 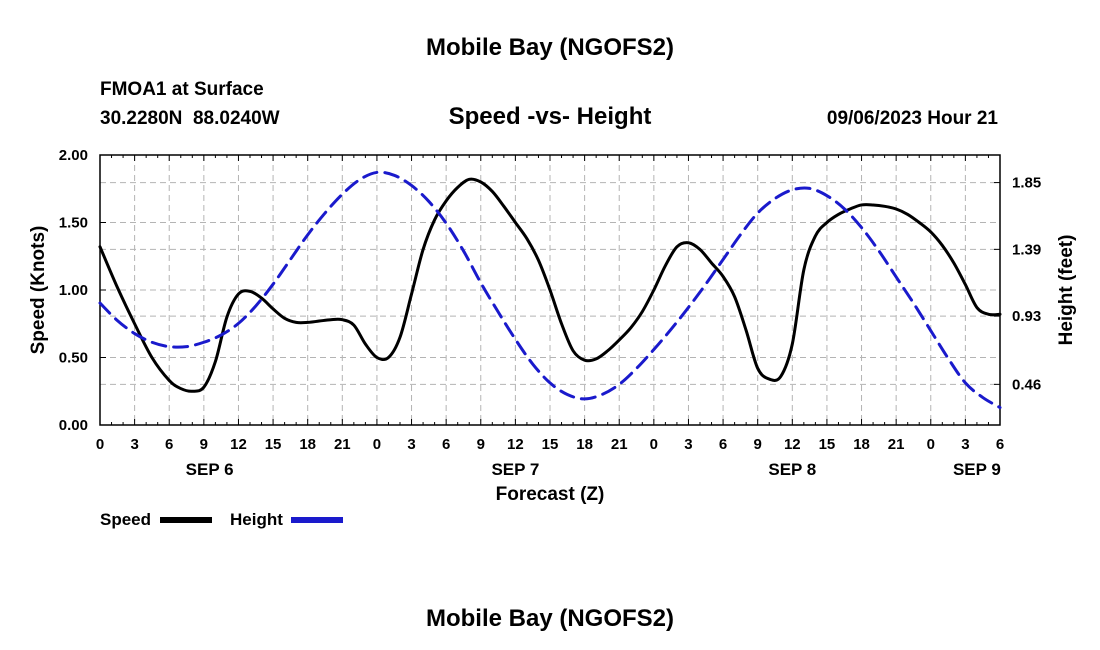 I want to click on legend-label-height: Height, so click(x=256, y=519).